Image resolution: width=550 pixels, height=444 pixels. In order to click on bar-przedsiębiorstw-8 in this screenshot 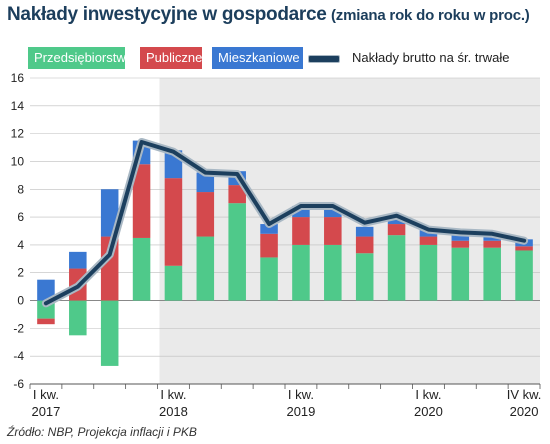, I will do `click(301, 272)`.